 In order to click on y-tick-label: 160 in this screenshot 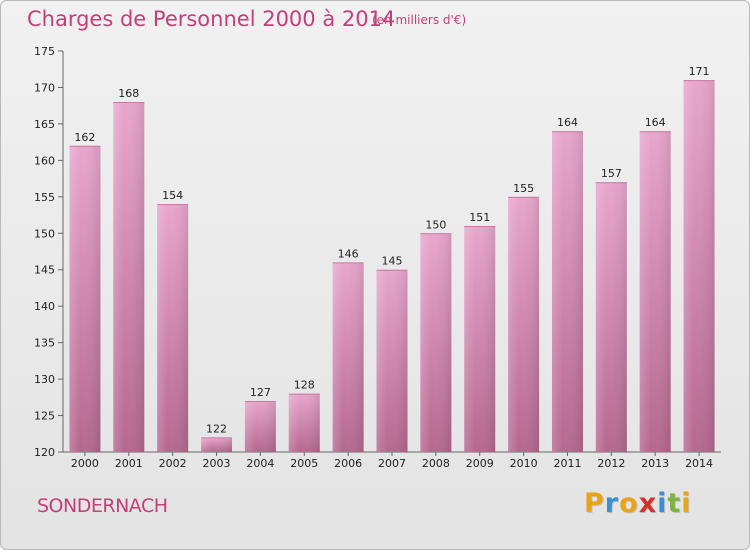, I will do `click(44, 160)`.